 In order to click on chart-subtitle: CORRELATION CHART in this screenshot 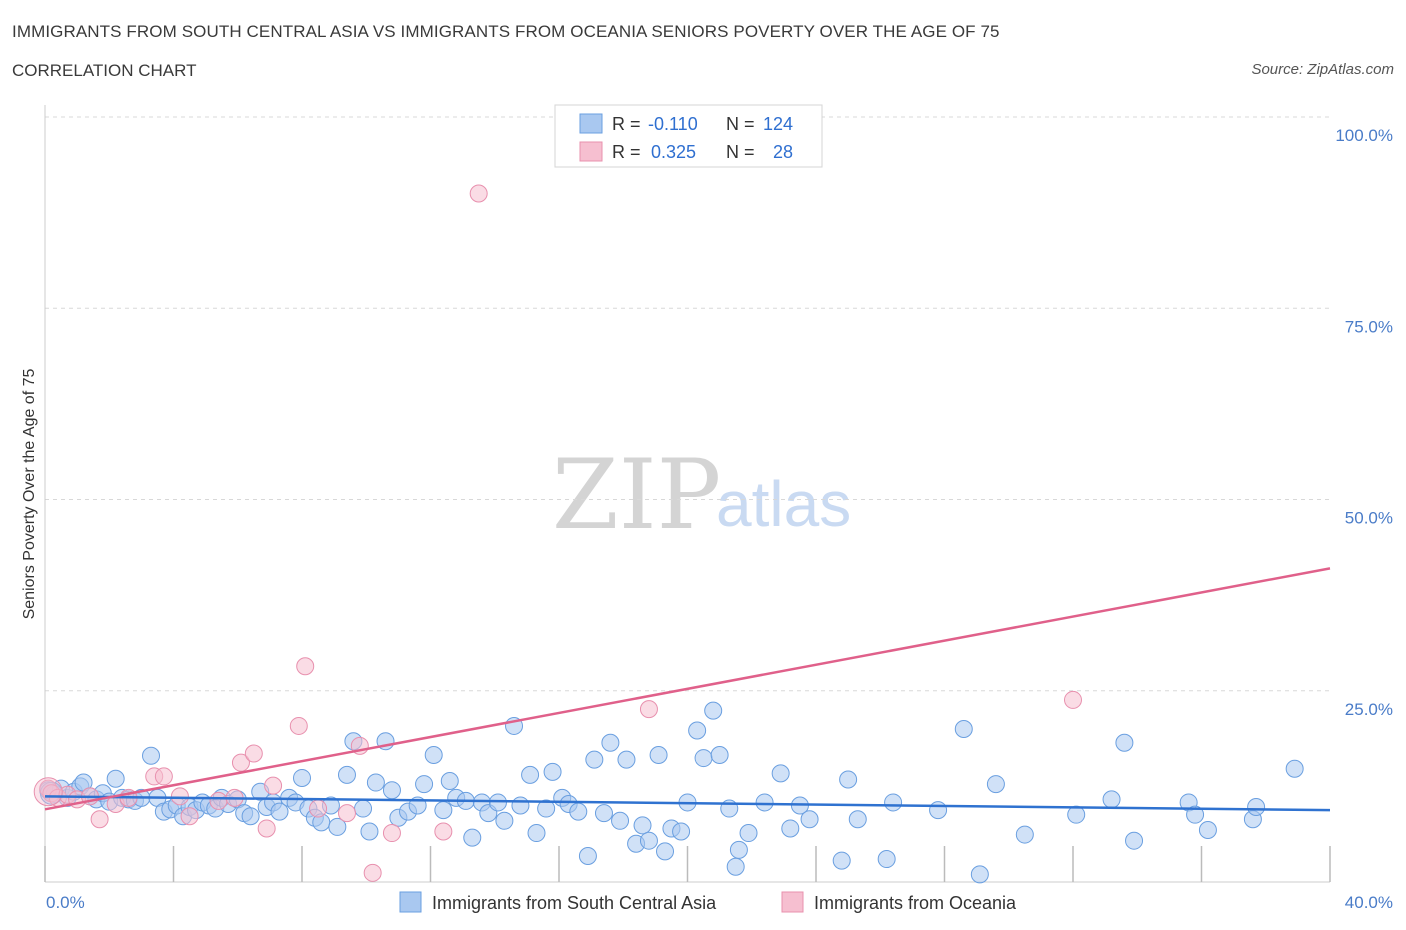, I will do `click(104, 70)`.